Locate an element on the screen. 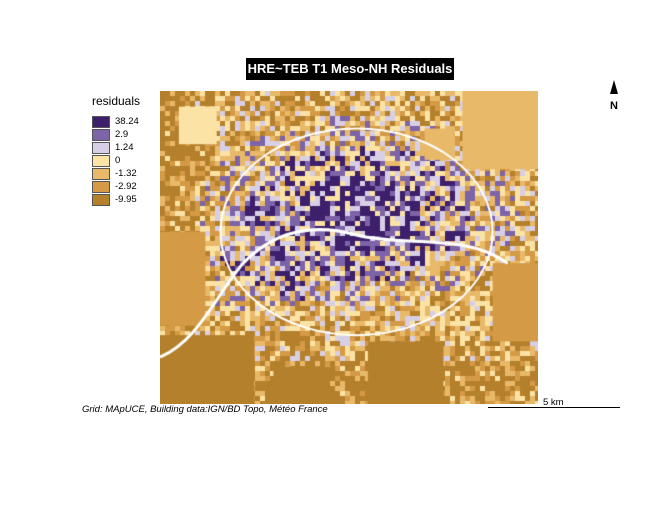 The height and width of the screenshot is (515, 664). map-title: HRE~TEB T1 Meso-NH Residuals is located at coordinates (350, 69).